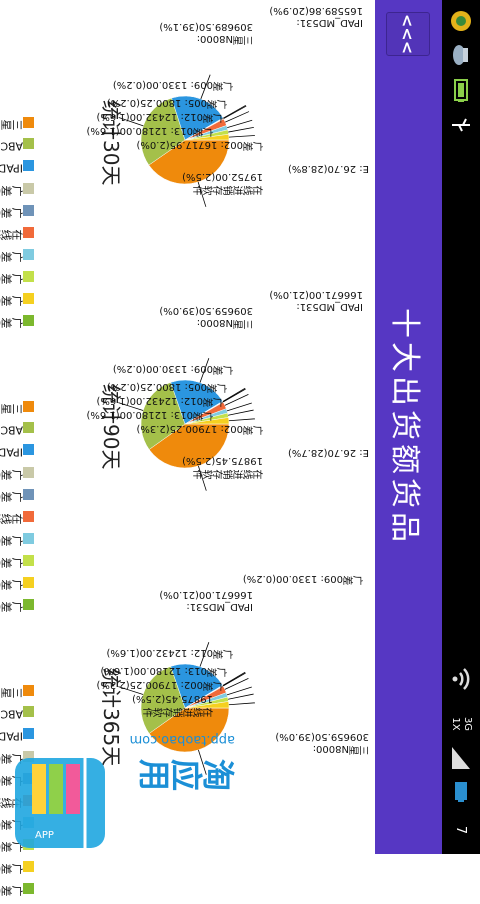 This screenshot has height=904, width=480. What do you see at coordinates (322, 742) in the screenshot?
I see `slice-label: 三星N8000: 309659.50(39.0%)` at bounding box center [322, 742].